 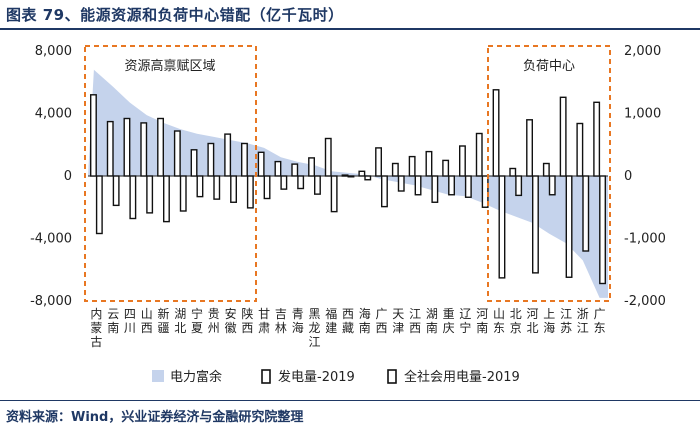 I want to click on category-label: 建, so click(x=331, y=328).